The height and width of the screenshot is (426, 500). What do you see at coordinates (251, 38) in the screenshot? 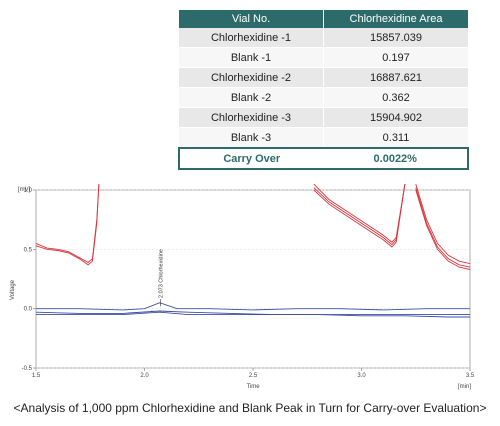
I see `vial-cell: Chlorhexidine -1` at bounding box center [251, 38].